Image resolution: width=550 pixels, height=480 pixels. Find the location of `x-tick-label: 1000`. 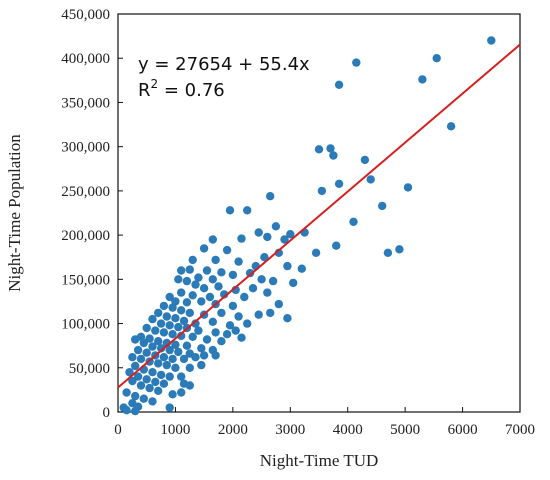

x-tick-label: 1000 is located at coordinates (175, 430).